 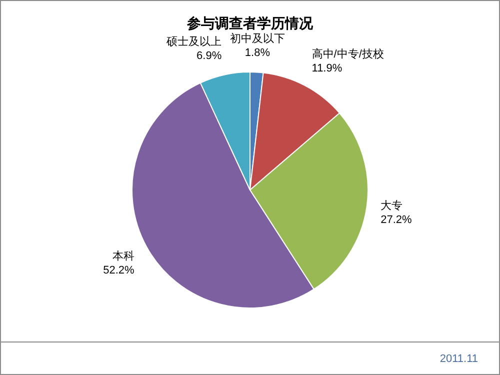 What do you see at coordinates (123, 256) in the screenshot?
I see `slice-label: 本科` at bounding box center [123, 256].